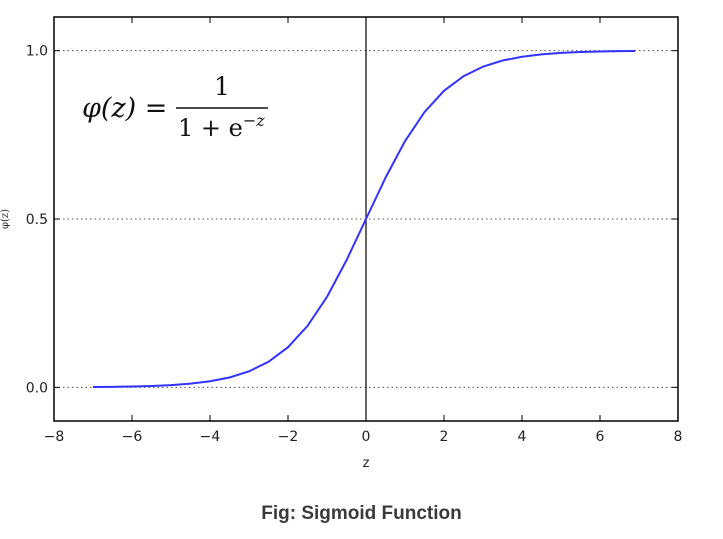  Describe the element at coordinates (522, 437) in the screenshot. I see `x-tick-label: 4` at that location.